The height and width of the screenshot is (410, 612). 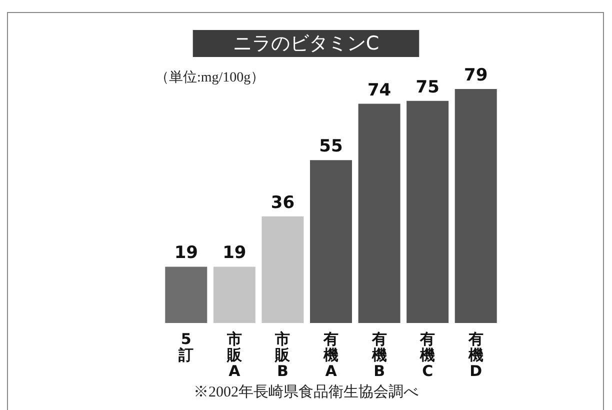 What do you see at coordinates (379, 90) in the screenshot?
I see `data-label: 74` at bounding box center [379, 90].